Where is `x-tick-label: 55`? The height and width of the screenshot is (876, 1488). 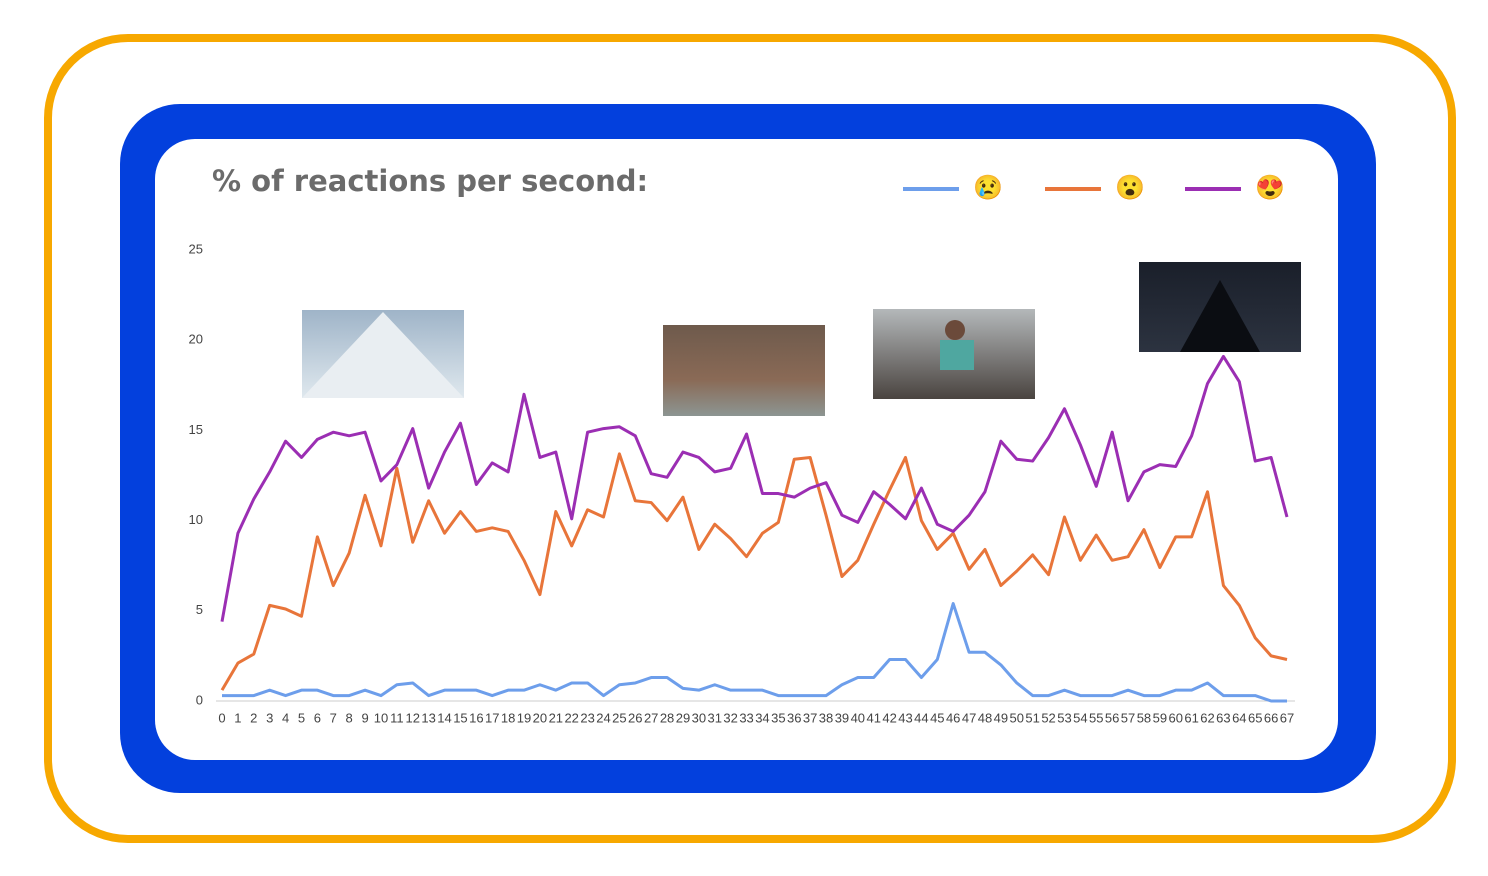 x-tick-label: 55 is located at coordinates (1096, 717).